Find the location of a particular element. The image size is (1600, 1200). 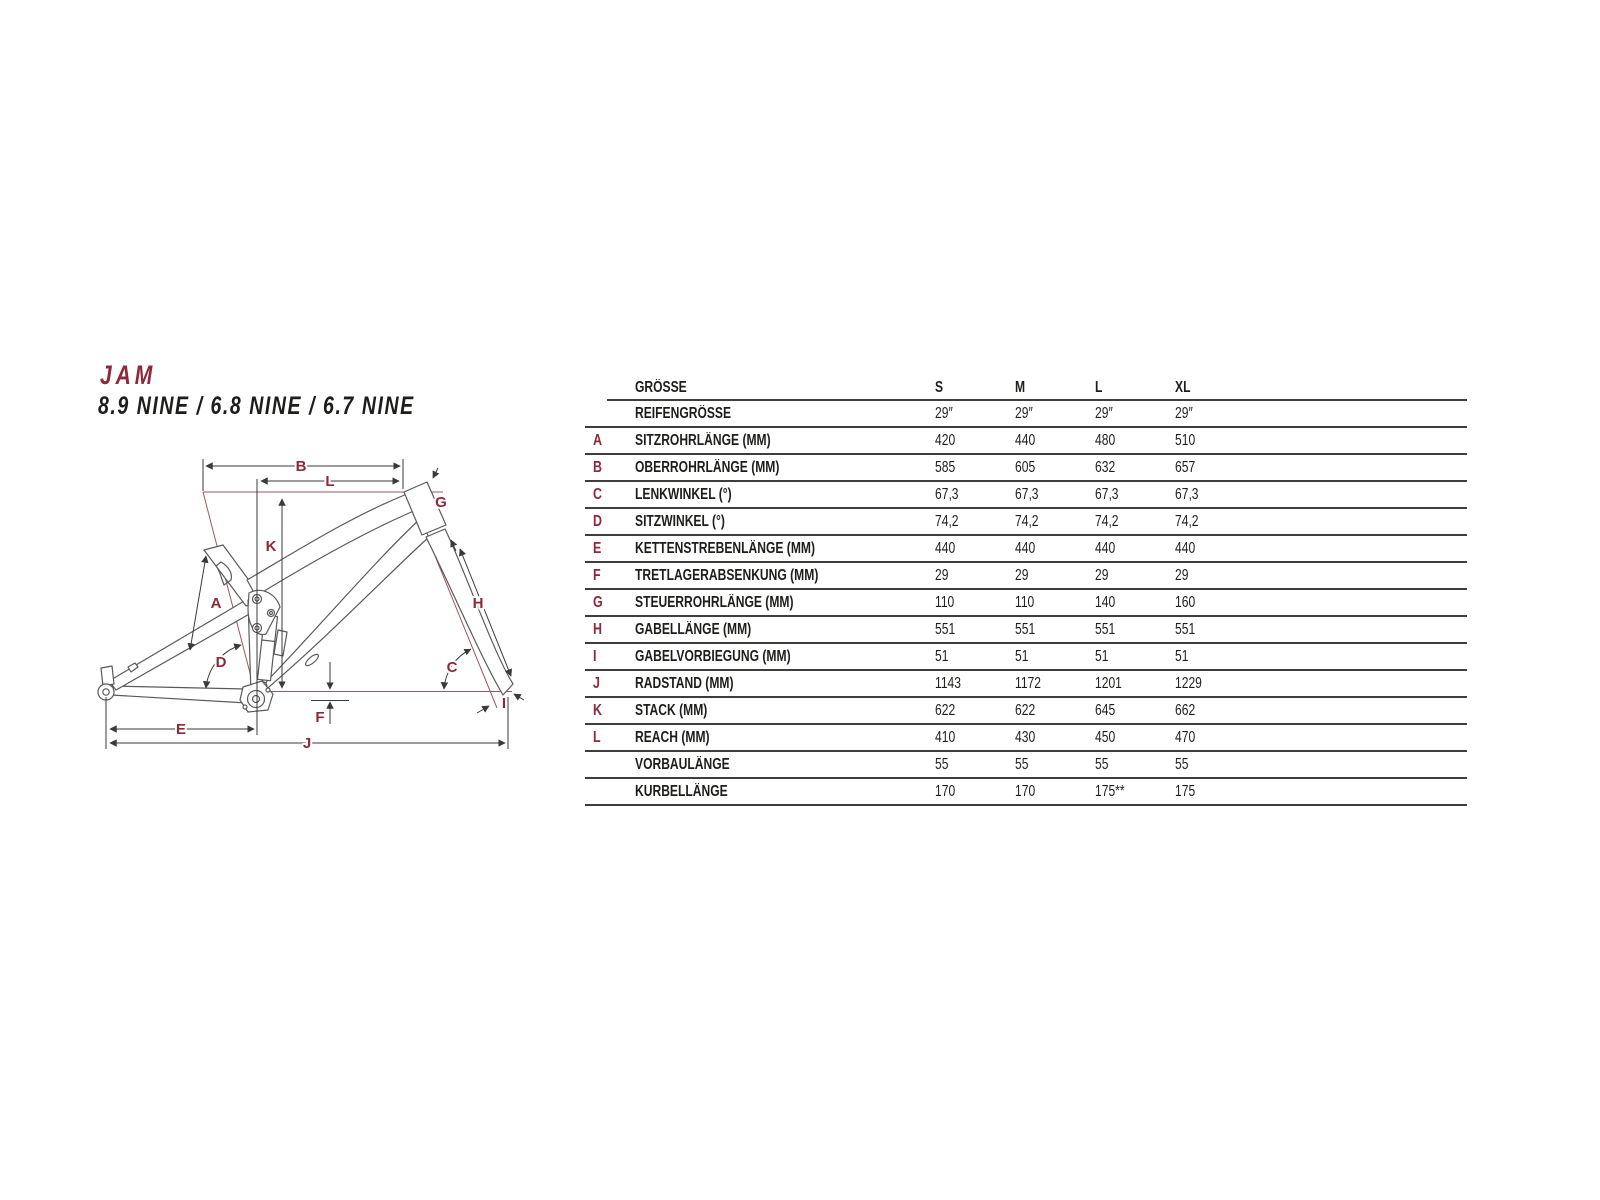

row-value-xl: 662 is located at coordinates (1185, 710).